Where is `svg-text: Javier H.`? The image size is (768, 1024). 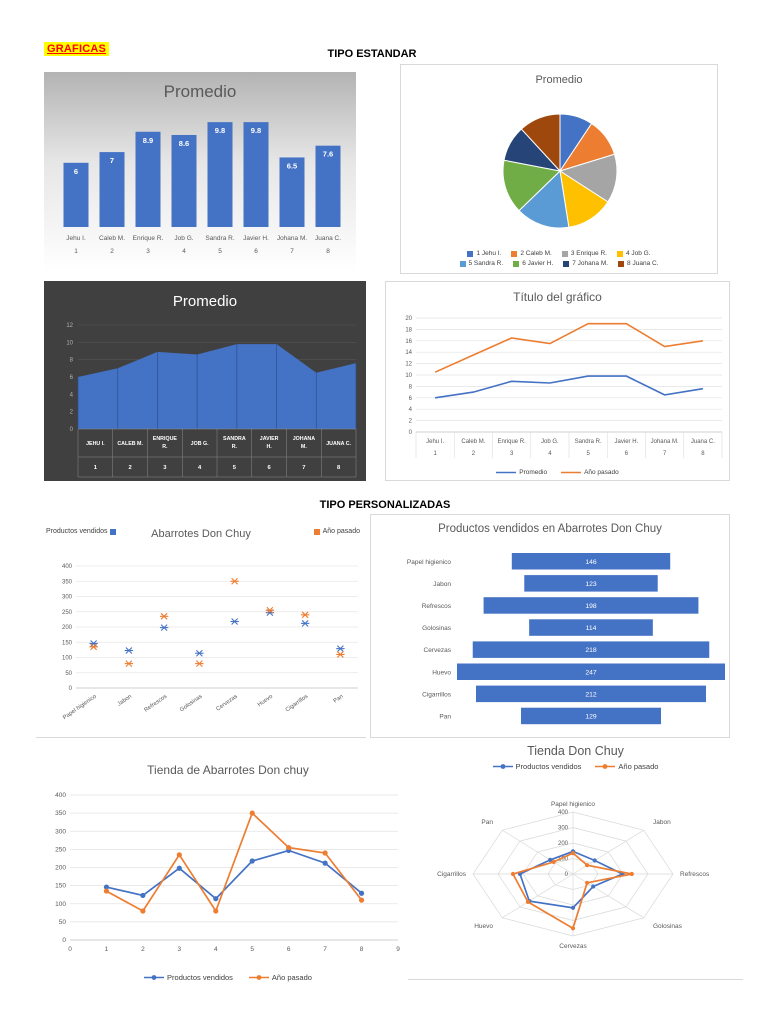 svg-text: Javier H. is located at coordinates (256, 238).